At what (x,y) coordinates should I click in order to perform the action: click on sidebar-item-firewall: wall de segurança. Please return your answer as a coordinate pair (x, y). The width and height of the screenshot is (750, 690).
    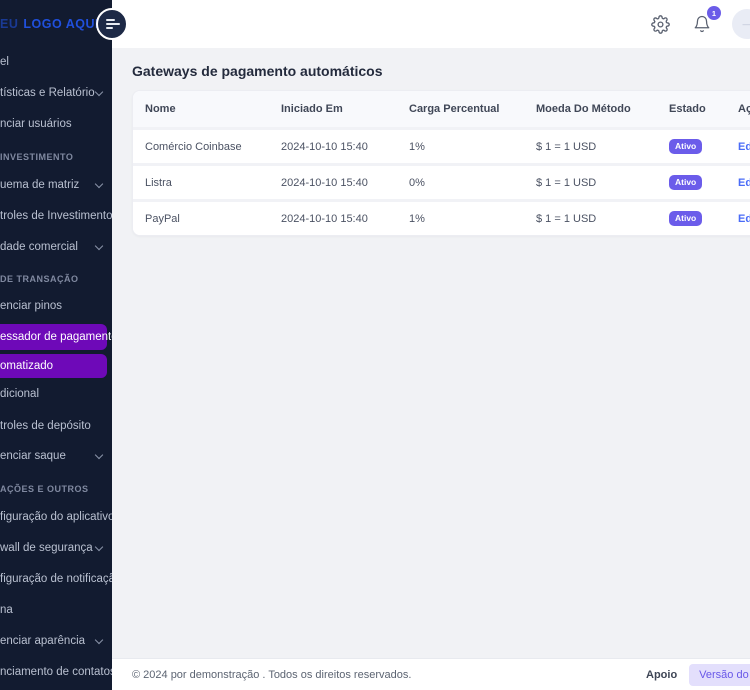
    Looking at the image, I should click on (56, 548).